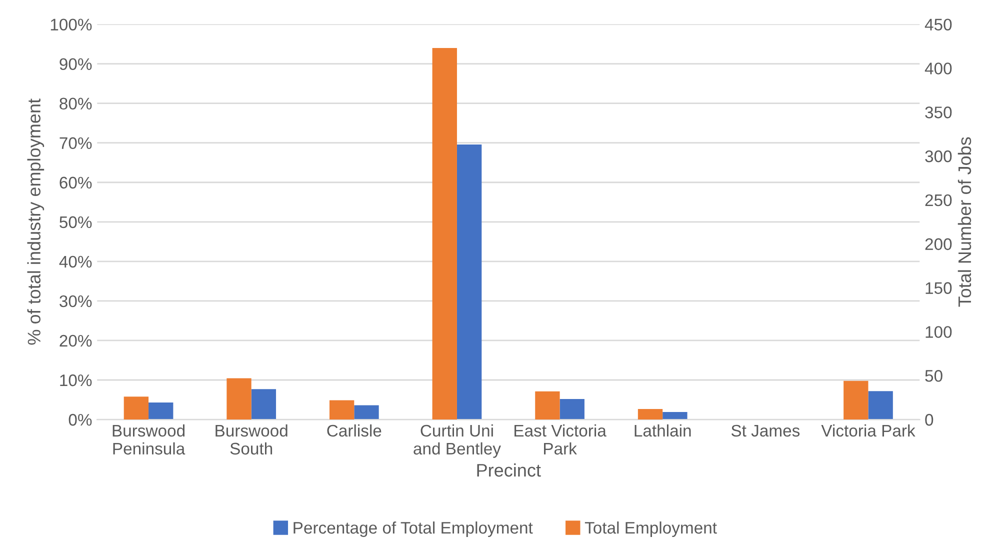  What do you see at coordinates (76, 380) in the screenshot?
I see `y-tick-label: 10%` at bounding box center [76, 380].